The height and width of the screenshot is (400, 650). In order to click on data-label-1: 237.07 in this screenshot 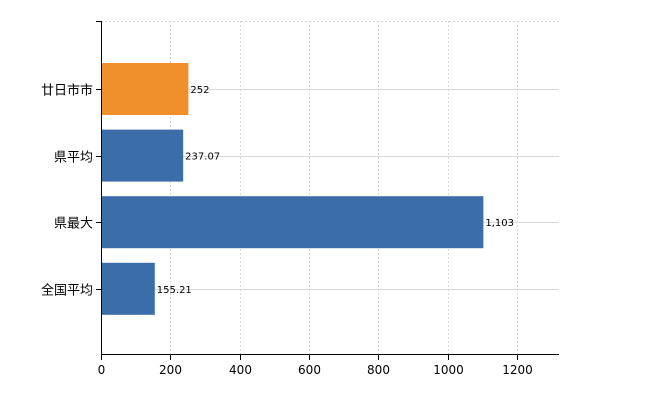, I will do `click(202, 157)`.